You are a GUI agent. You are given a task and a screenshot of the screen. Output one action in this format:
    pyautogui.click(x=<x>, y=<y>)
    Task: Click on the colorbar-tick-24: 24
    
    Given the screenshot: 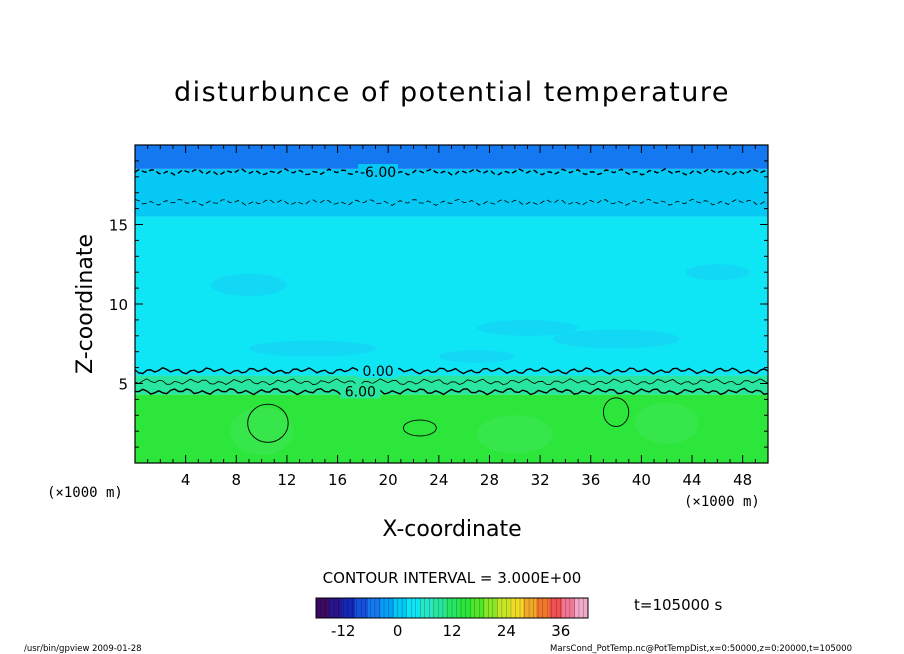 What is the action you would take?
    pyautogui.click(x=506, y=631)
    